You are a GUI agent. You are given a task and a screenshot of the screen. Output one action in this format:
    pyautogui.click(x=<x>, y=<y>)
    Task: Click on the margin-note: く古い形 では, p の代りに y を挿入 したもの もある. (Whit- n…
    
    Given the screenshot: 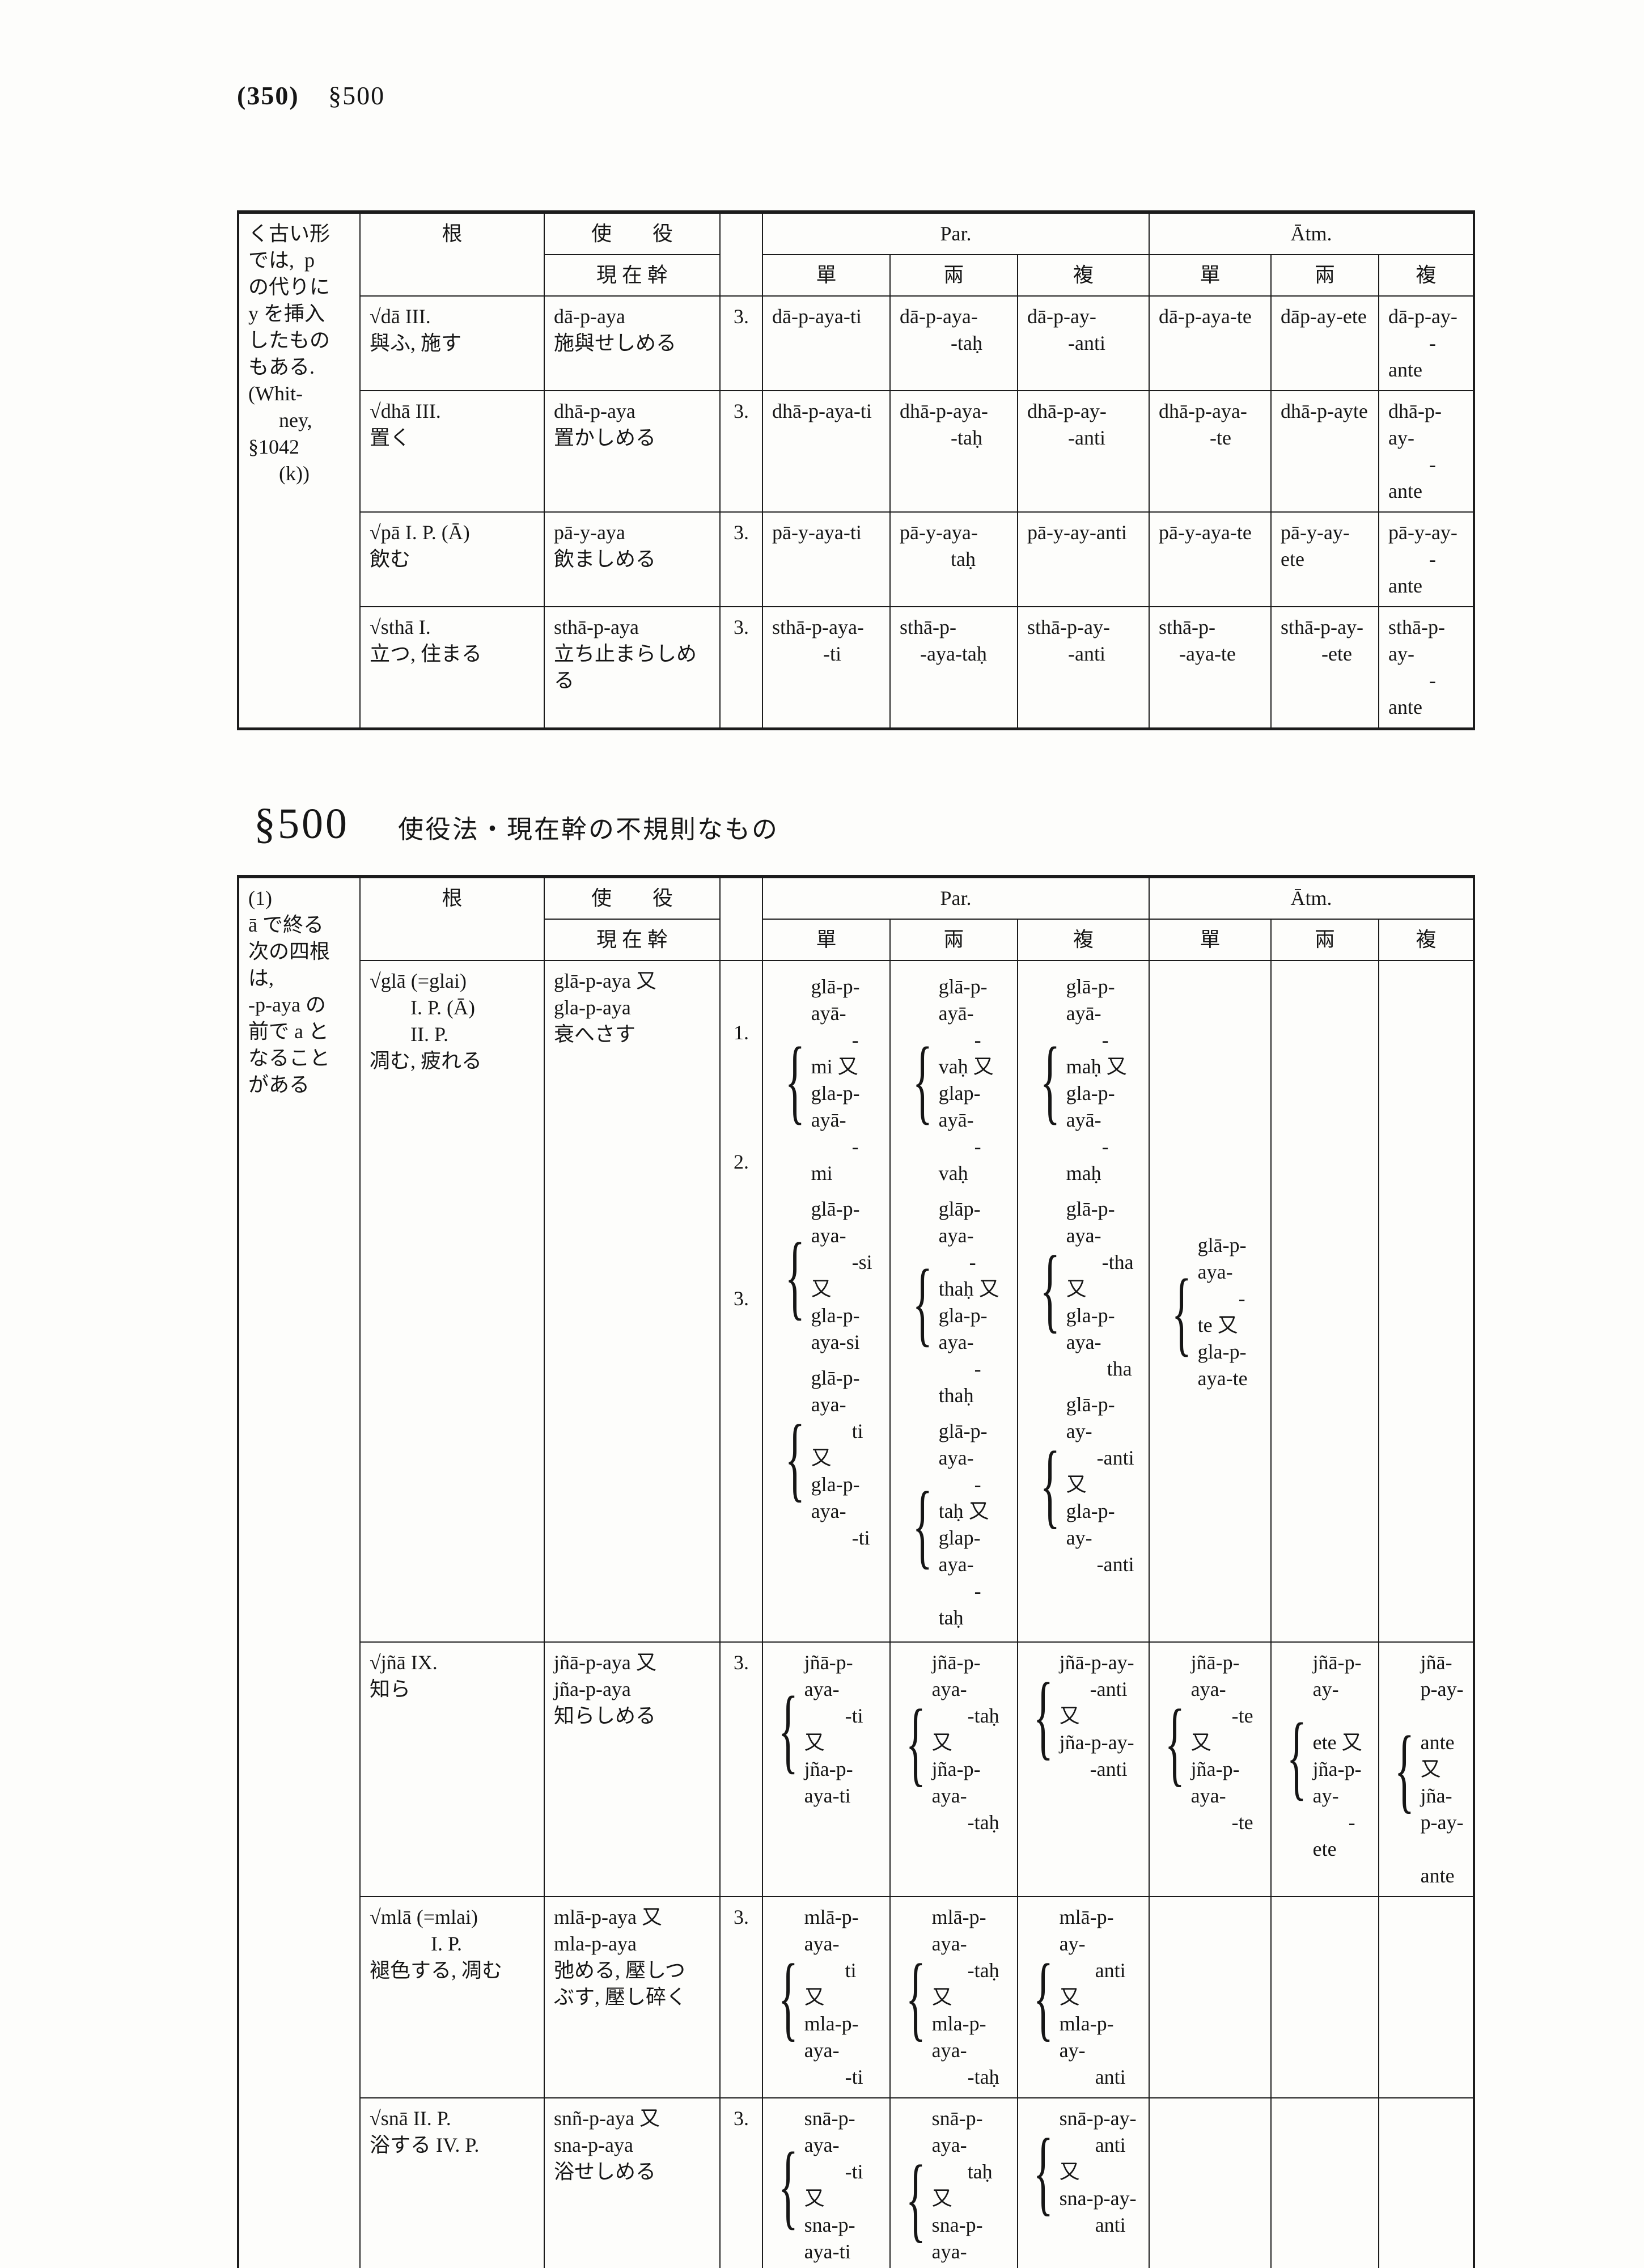 What is the action you would take?
    pyautogui.click(x=299, y=470)
    